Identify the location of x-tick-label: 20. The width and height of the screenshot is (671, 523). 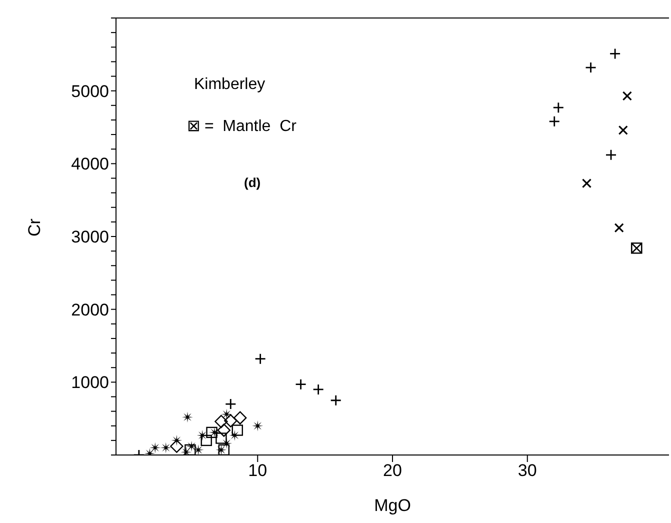
(392, 470).